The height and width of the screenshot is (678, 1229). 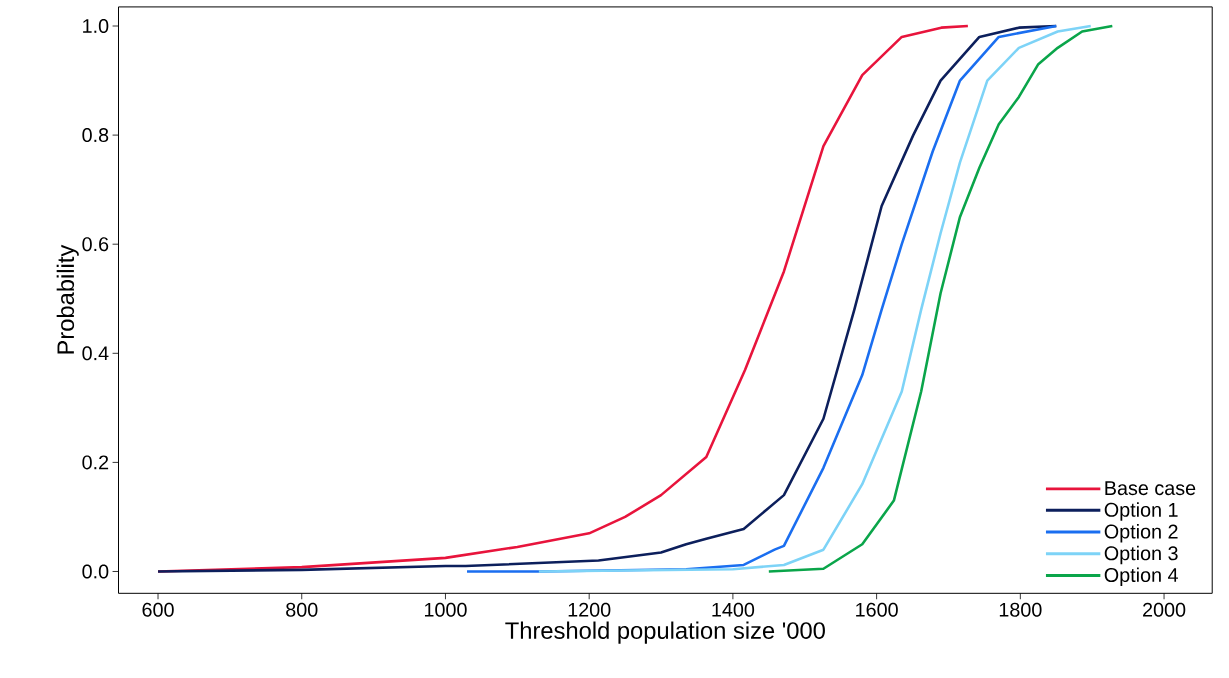 I want to click on y-tick-label: 0.2, so click(x=95, y=462).